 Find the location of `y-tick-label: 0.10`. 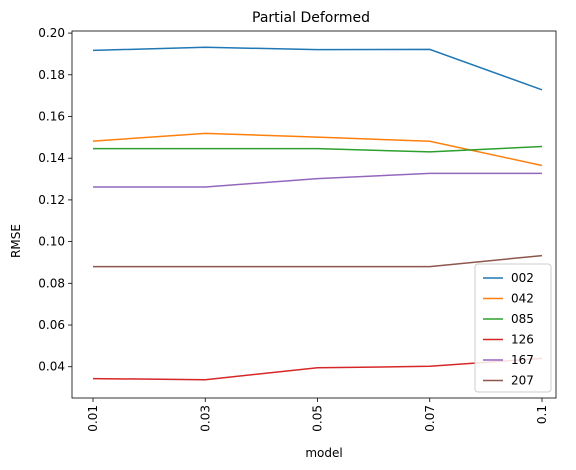

y-tick-label: 0.10 is located at coordinates (51, 242).